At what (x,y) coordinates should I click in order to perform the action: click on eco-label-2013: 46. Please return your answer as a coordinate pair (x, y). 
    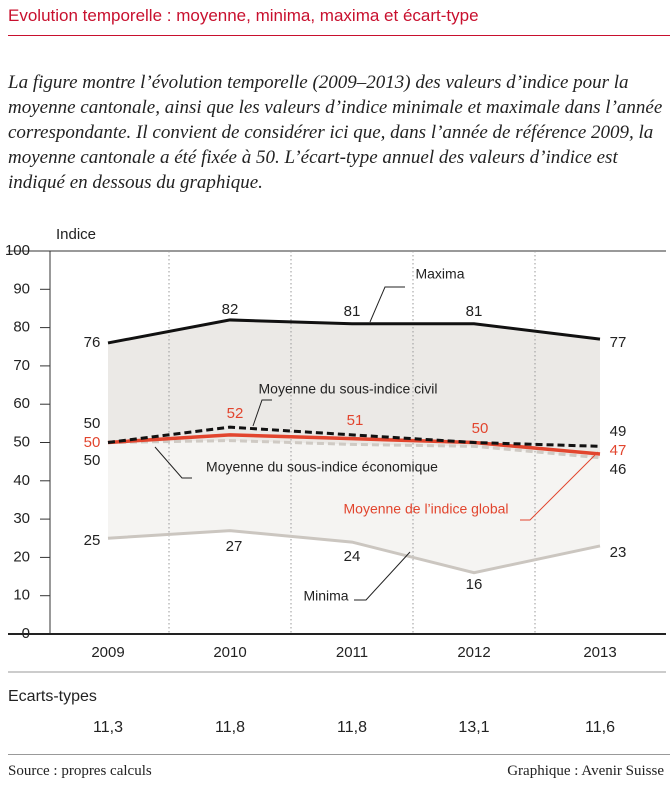
    Looking at the image, I should click on (618, 469).